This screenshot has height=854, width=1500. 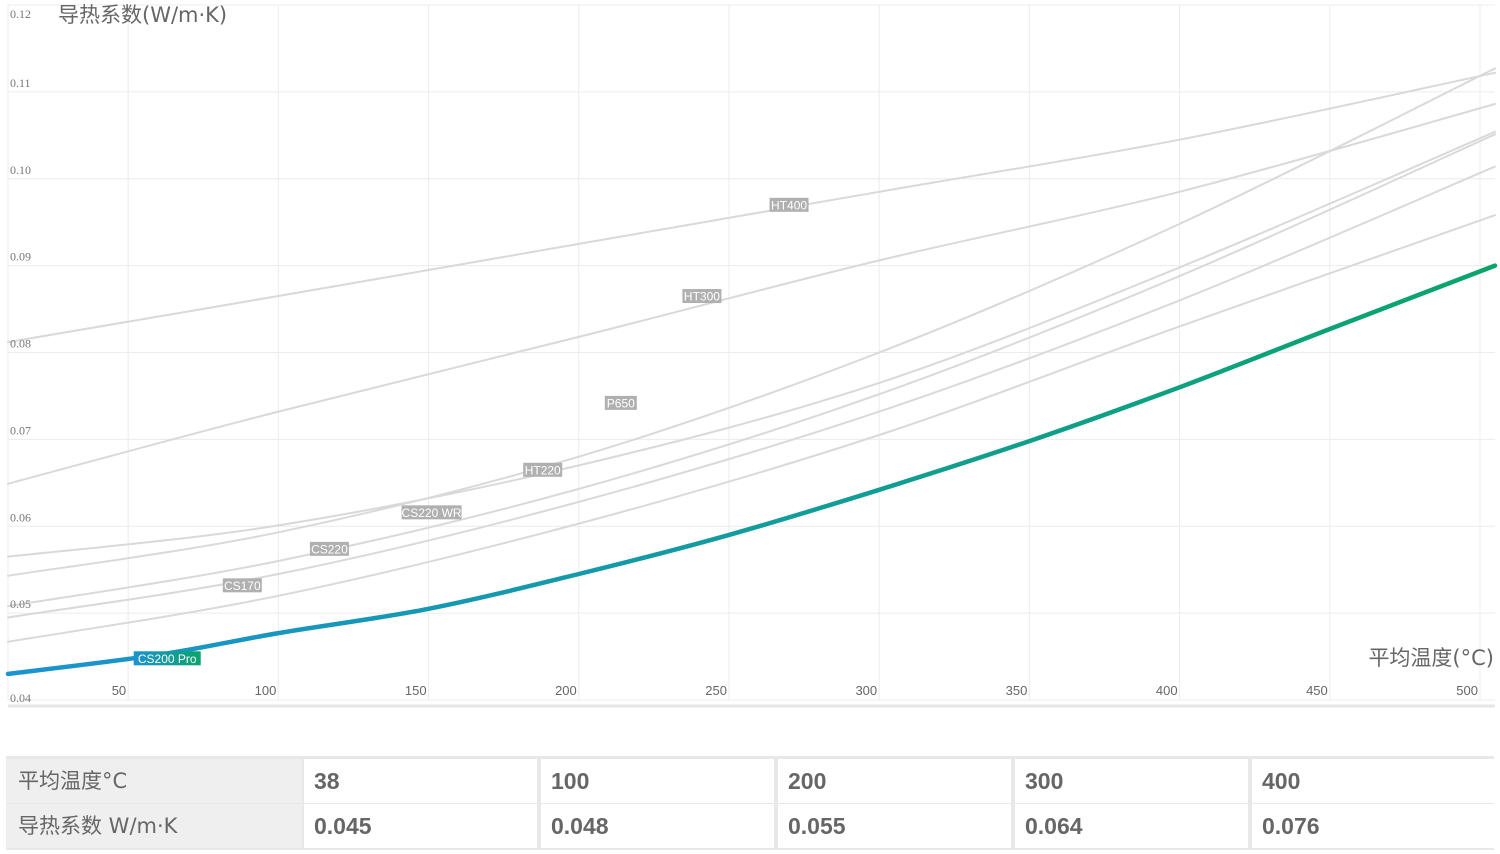 I want to click on temperature-row-header: 平均温度°C, so click(x=154, y=781).